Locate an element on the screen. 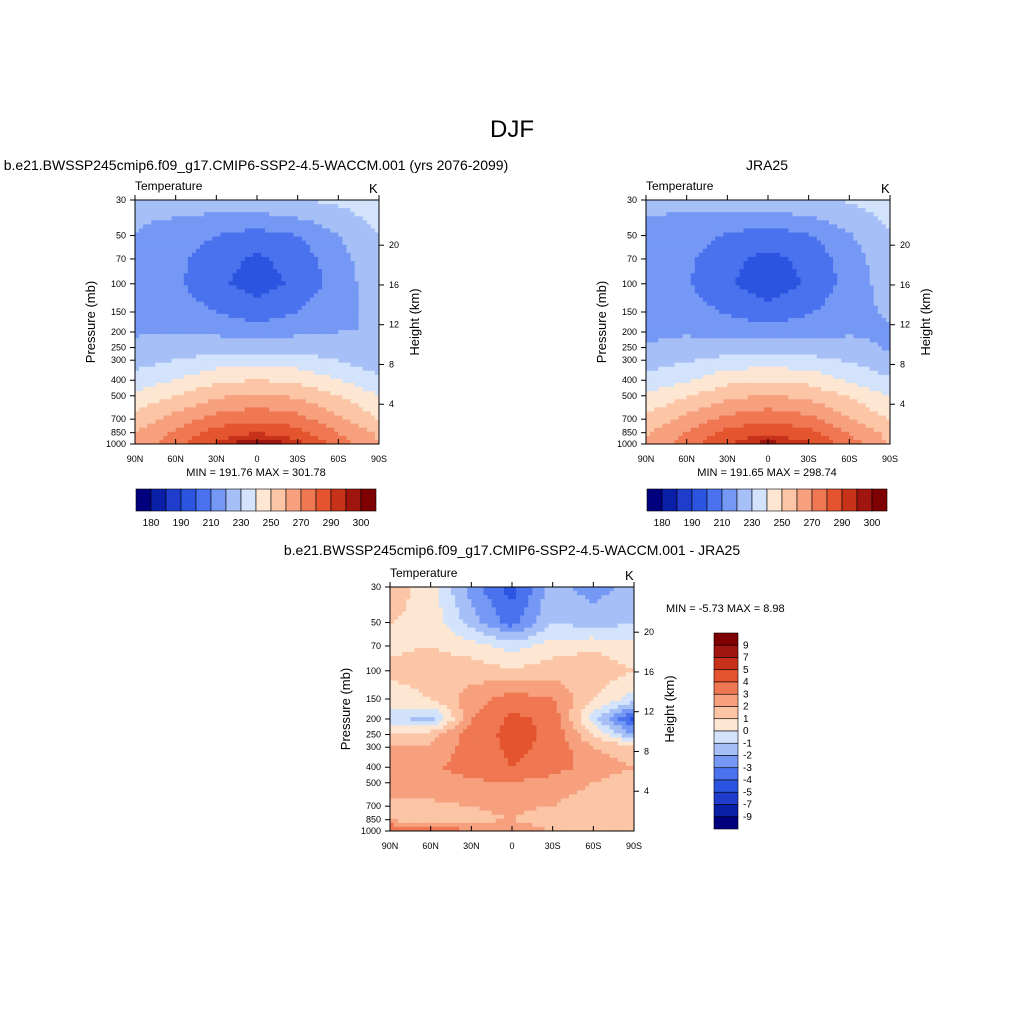  y-axis-title-pressure: Pressure (mb) is located at coordinates (90, 322).